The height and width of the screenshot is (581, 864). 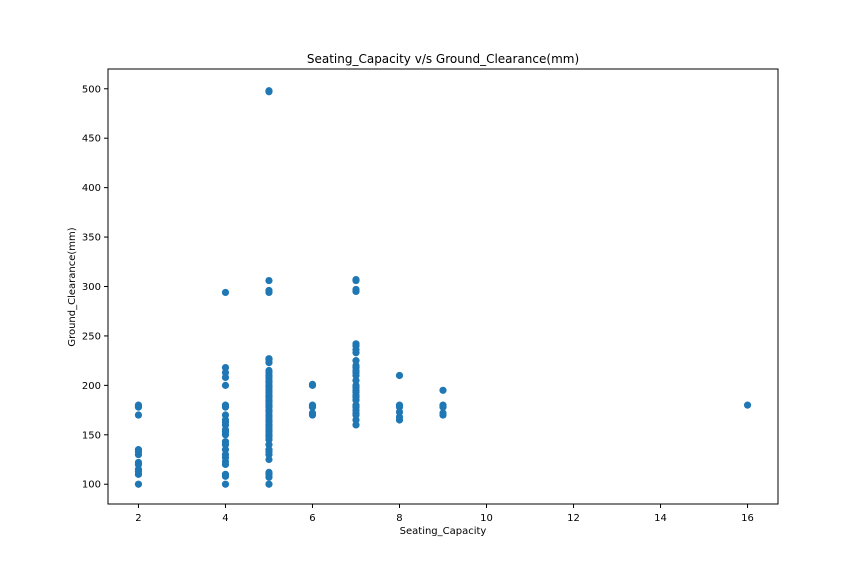 What do you see at coordinates (573, 518) in the screenshot?
I see `x-tick-label: 12` at bounding box center [573, 518].